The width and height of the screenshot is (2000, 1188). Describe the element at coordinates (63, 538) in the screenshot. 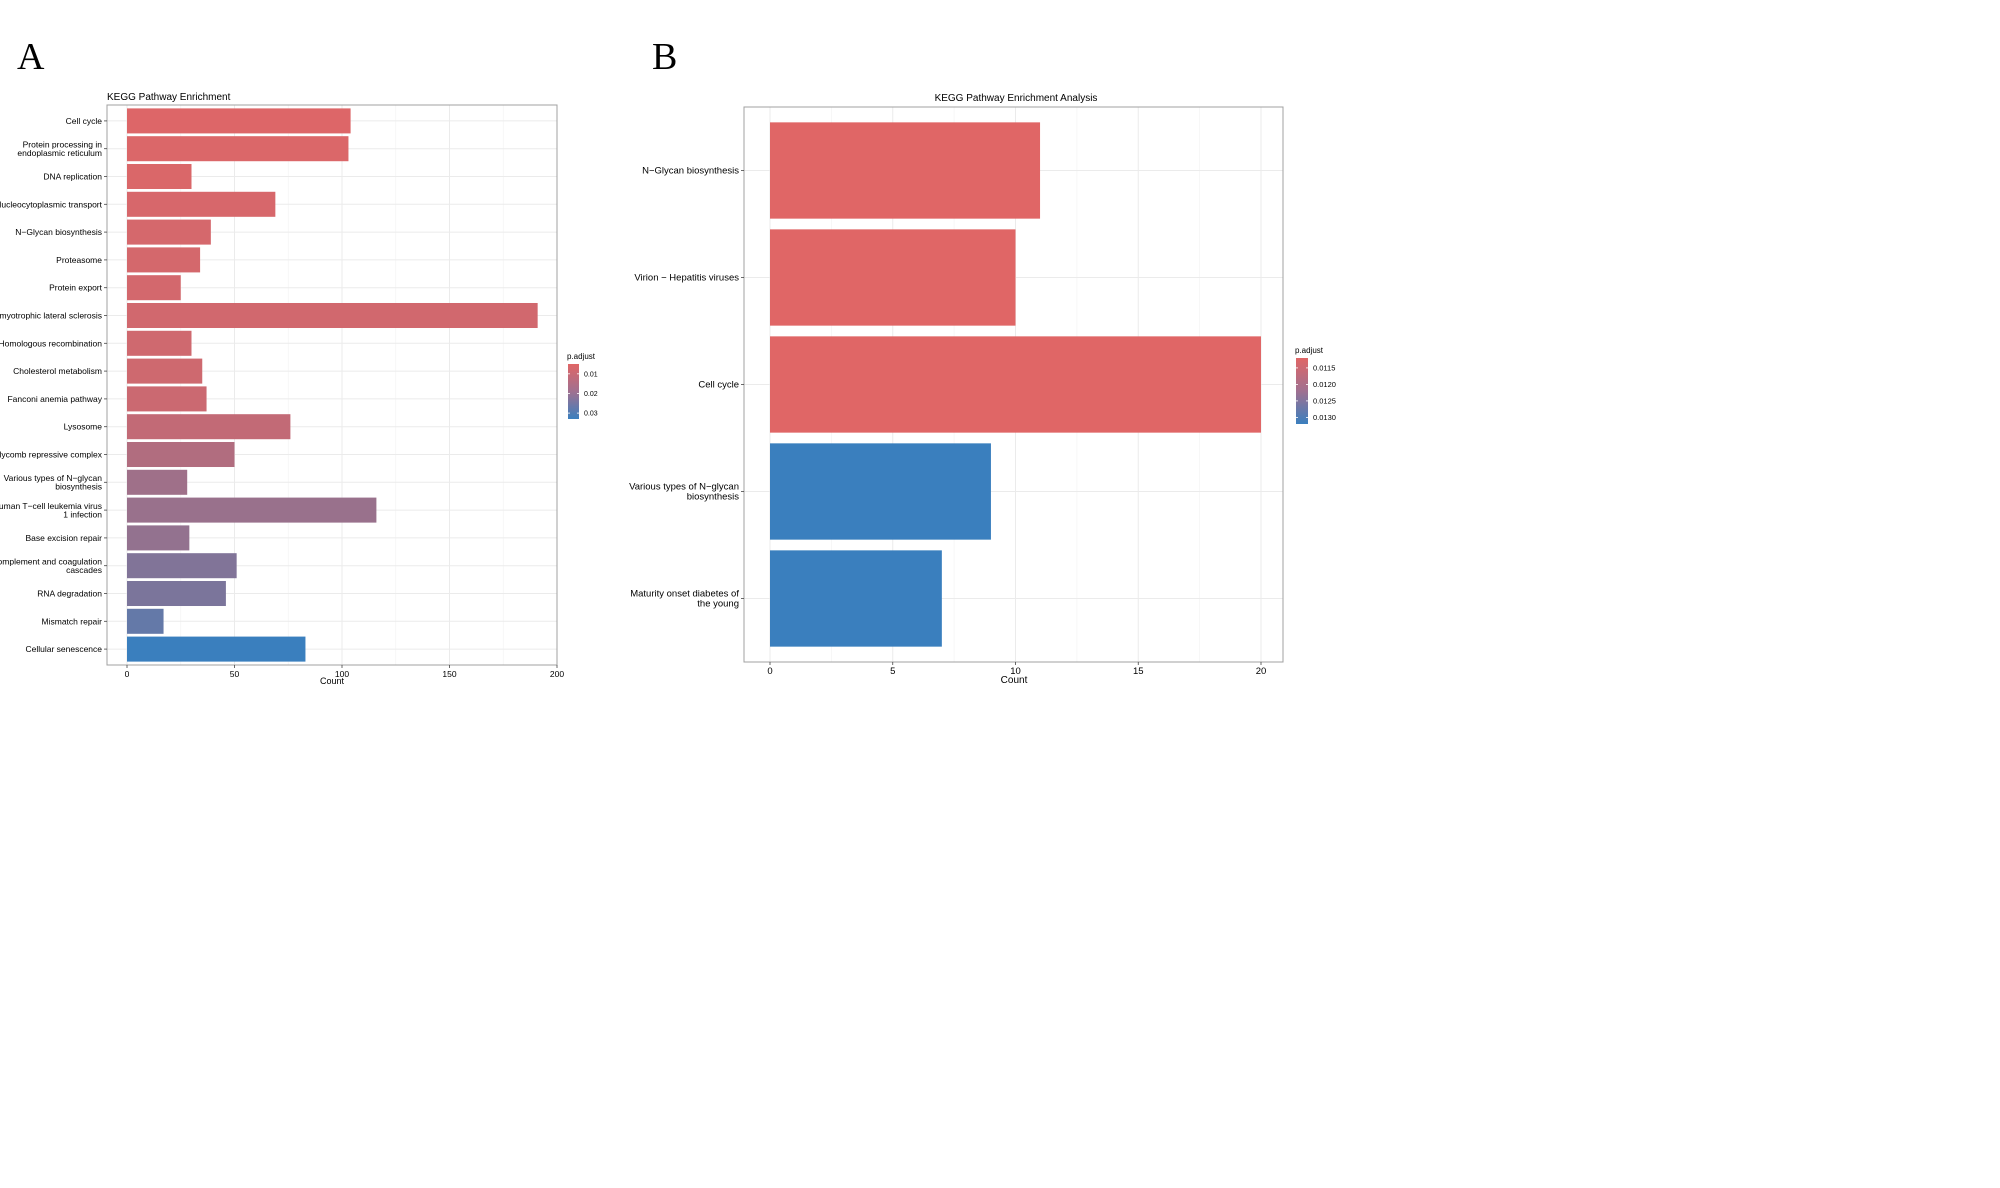

I see `chart-a-y-tick-label: Base excision repair` at that location.